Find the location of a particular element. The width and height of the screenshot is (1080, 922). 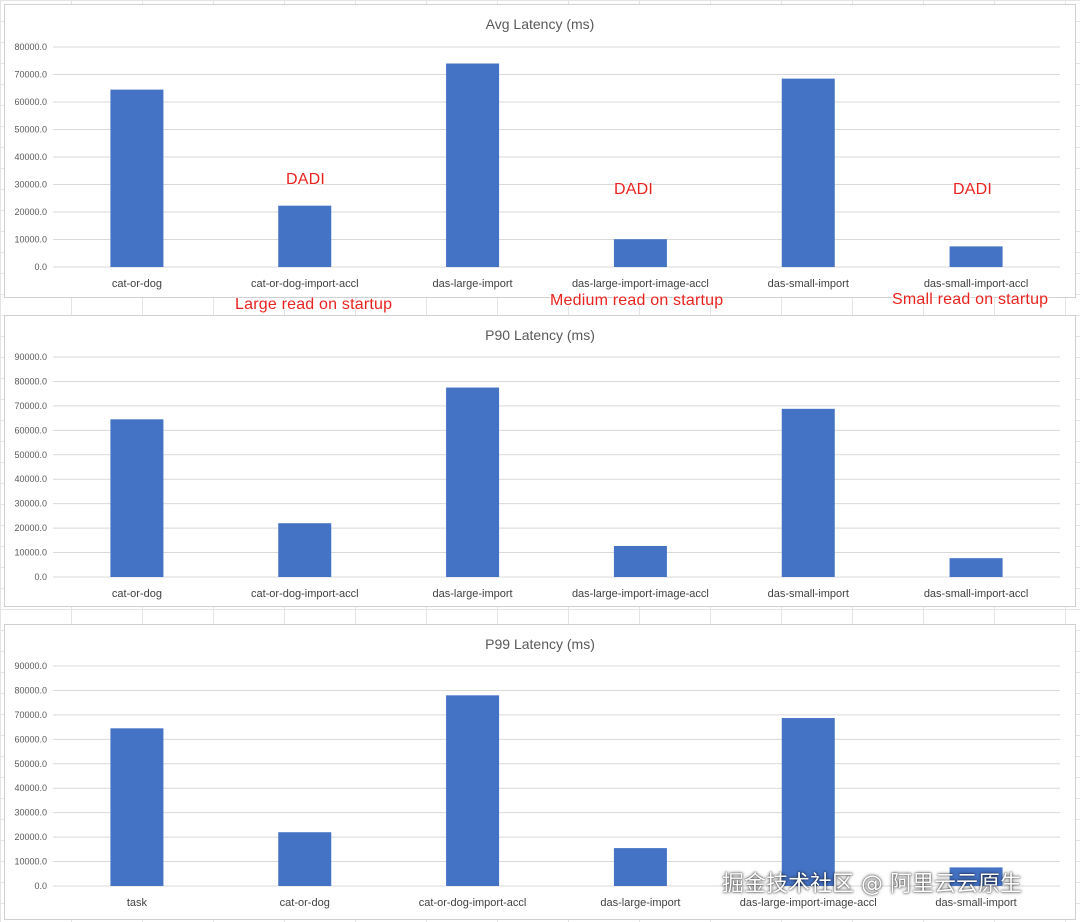

dadi-annotation-3: DADI is located at coordinates (973, 189).